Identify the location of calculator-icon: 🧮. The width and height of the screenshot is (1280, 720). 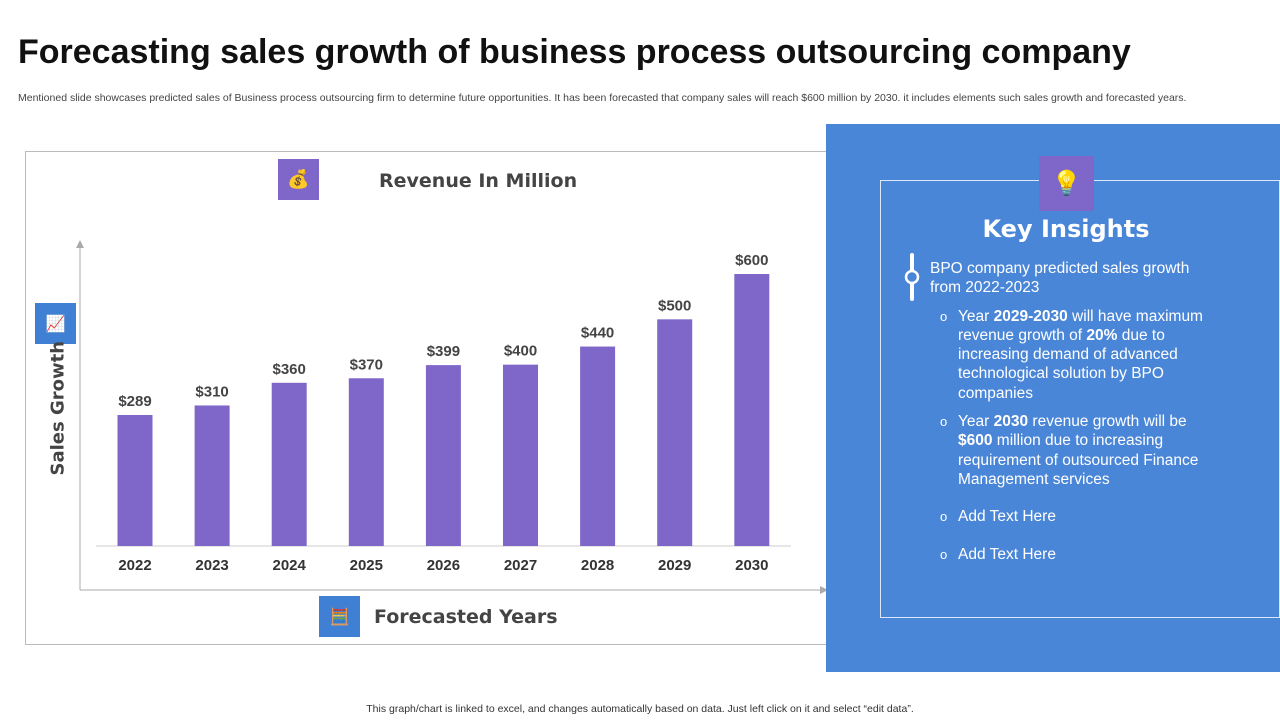
(339, 616).